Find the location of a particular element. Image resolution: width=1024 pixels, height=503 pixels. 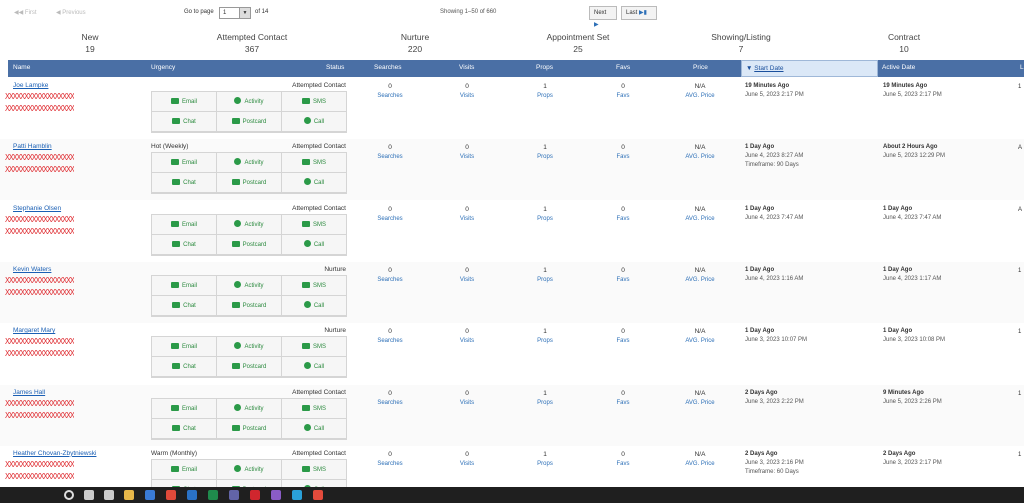

windows-start-icon is located at coordinates (69, 495).